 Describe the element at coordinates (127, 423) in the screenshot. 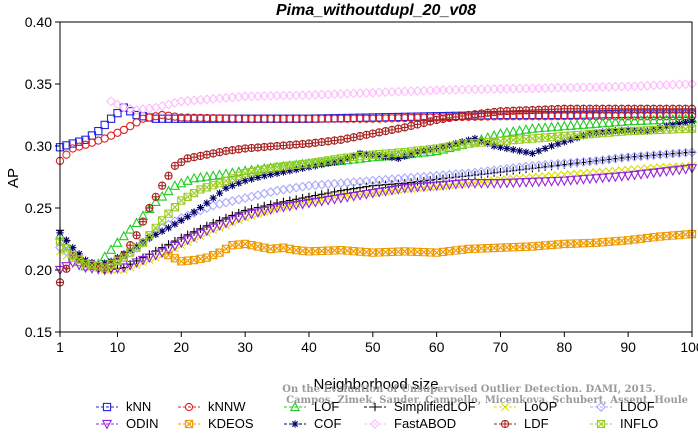

I see `legend-item-odin: ODIN` at that location.